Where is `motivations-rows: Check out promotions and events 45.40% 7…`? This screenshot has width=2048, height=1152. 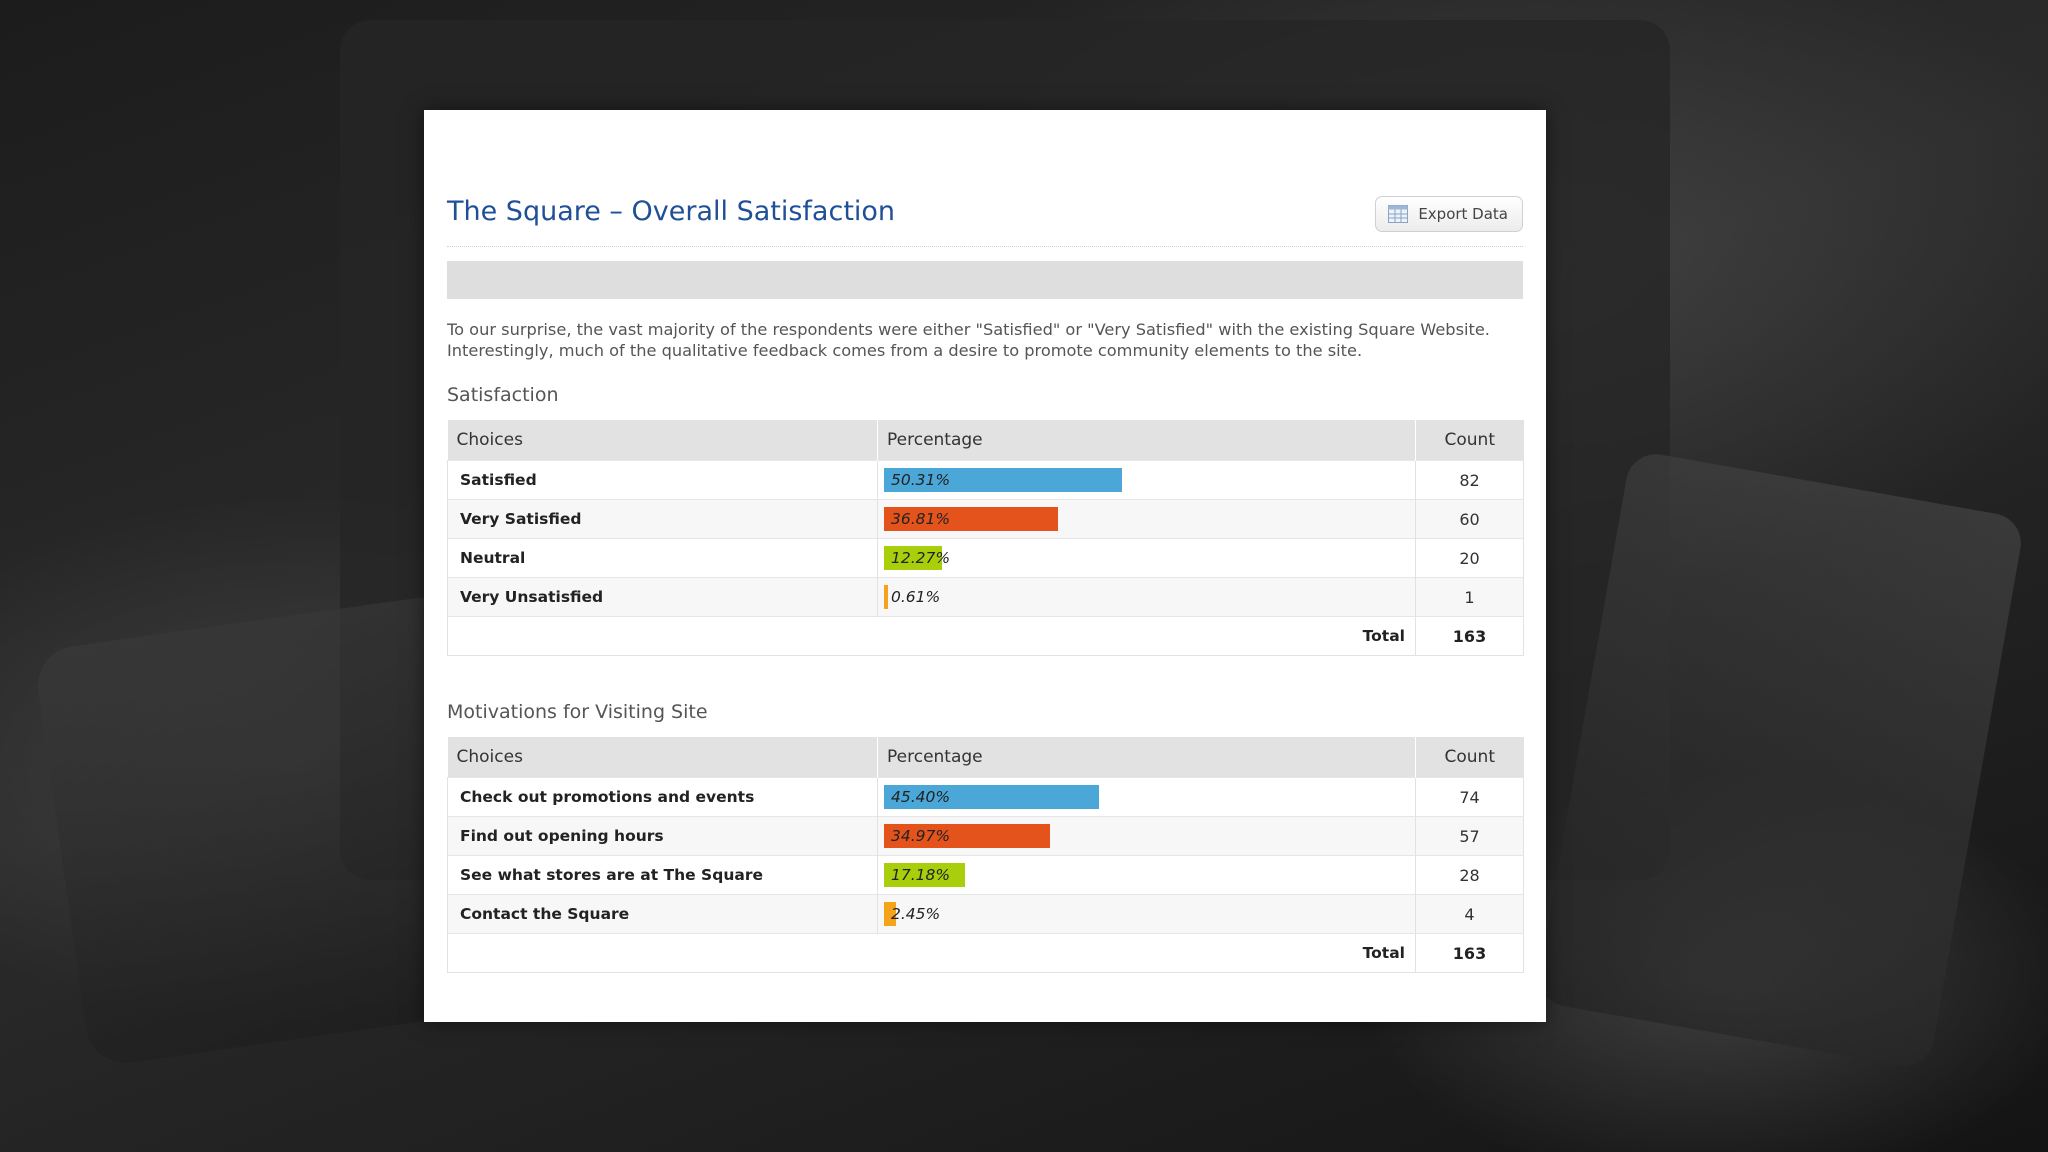 motivations-rows: Check out promotions and events 45.40% 7… is located at coordinates (985, 875).